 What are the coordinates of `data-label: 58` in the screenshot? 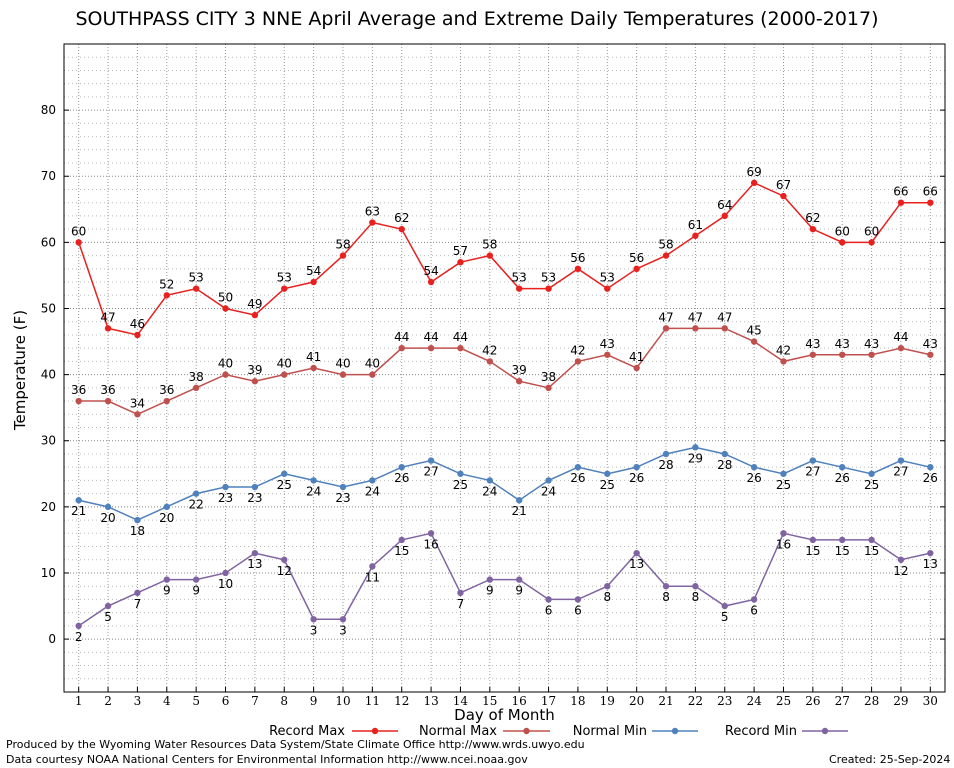 It's located at (489, 245).